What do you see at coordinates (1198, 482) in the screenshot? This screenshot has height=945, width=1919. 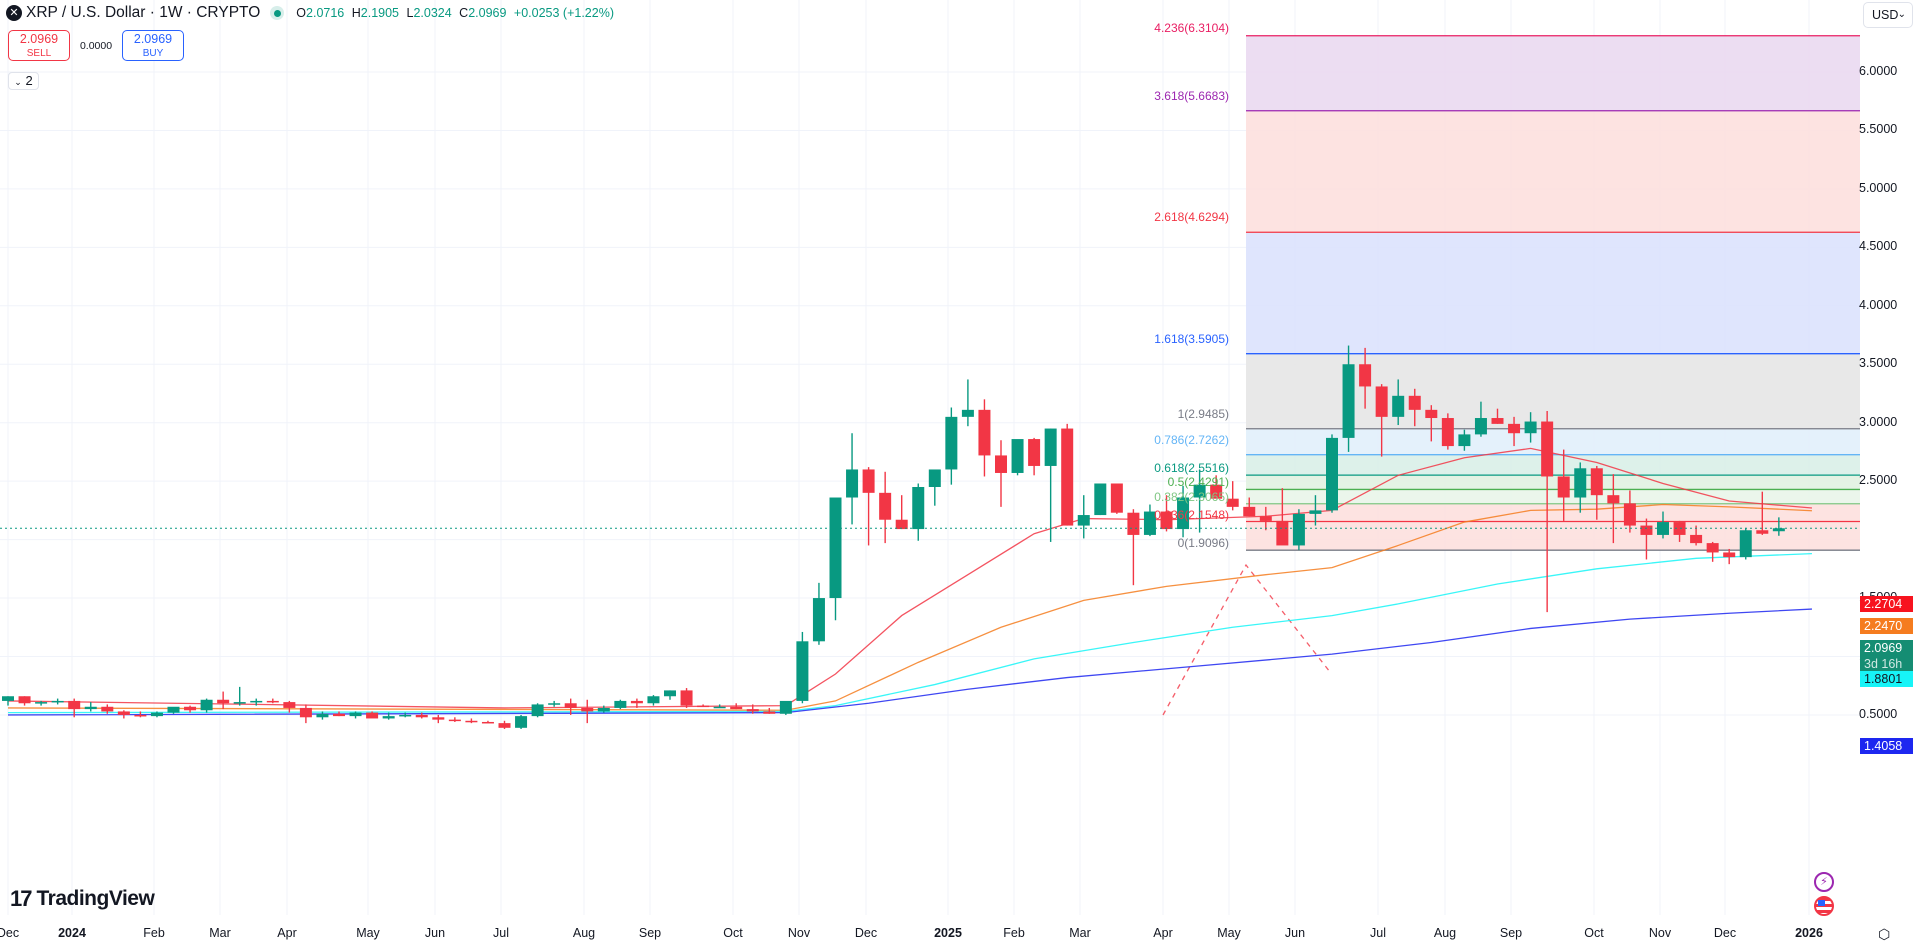 I see `fib-level-label: 0.5(2.4291)` at bounding box center [1198, 482].